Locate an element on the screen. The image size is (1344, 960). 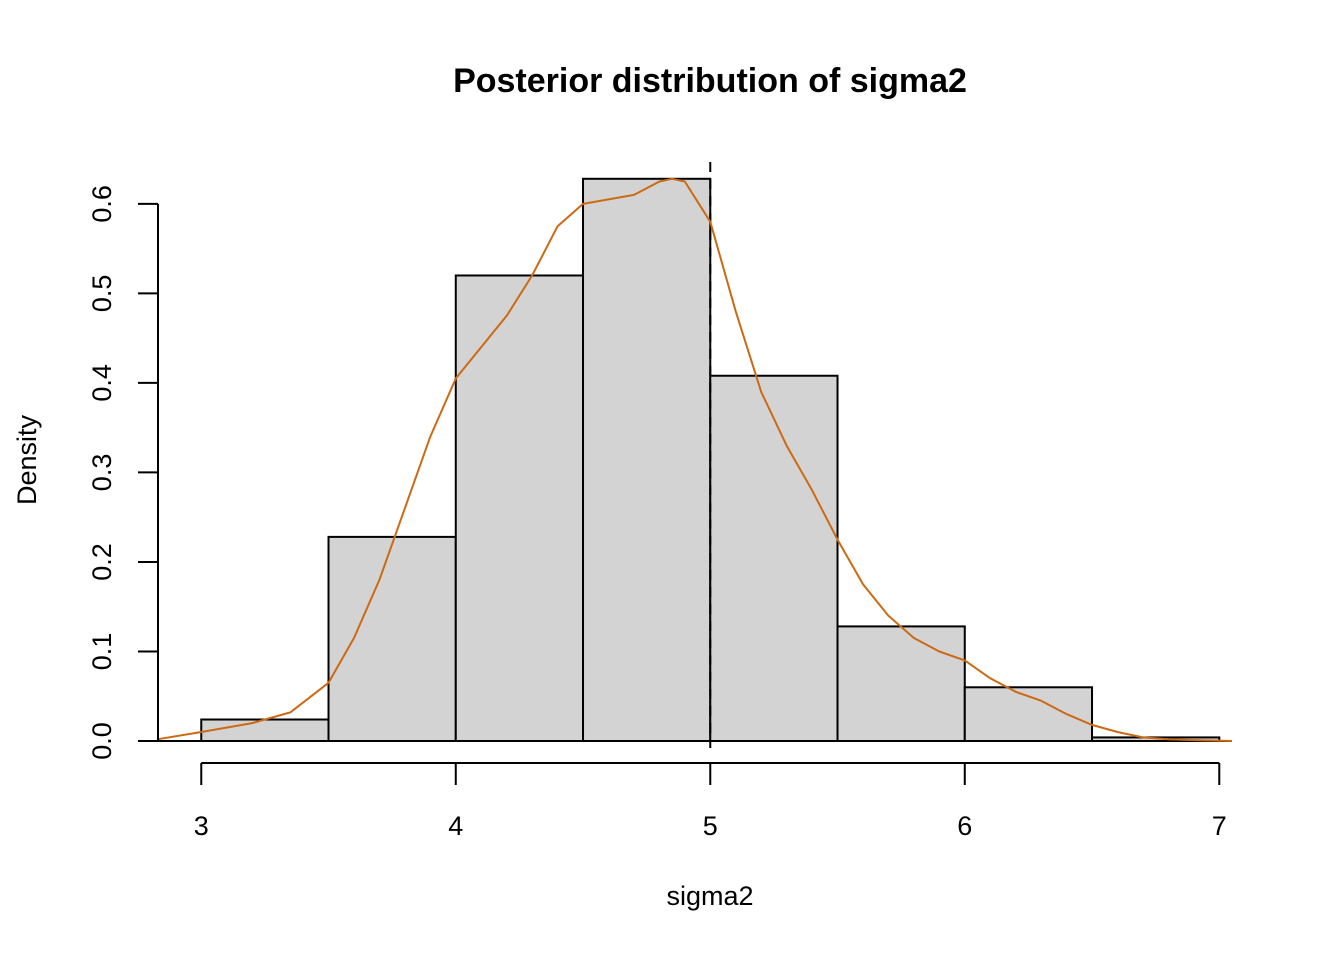
x-tick-label-1: 4 is located at coordinates (455, 826).